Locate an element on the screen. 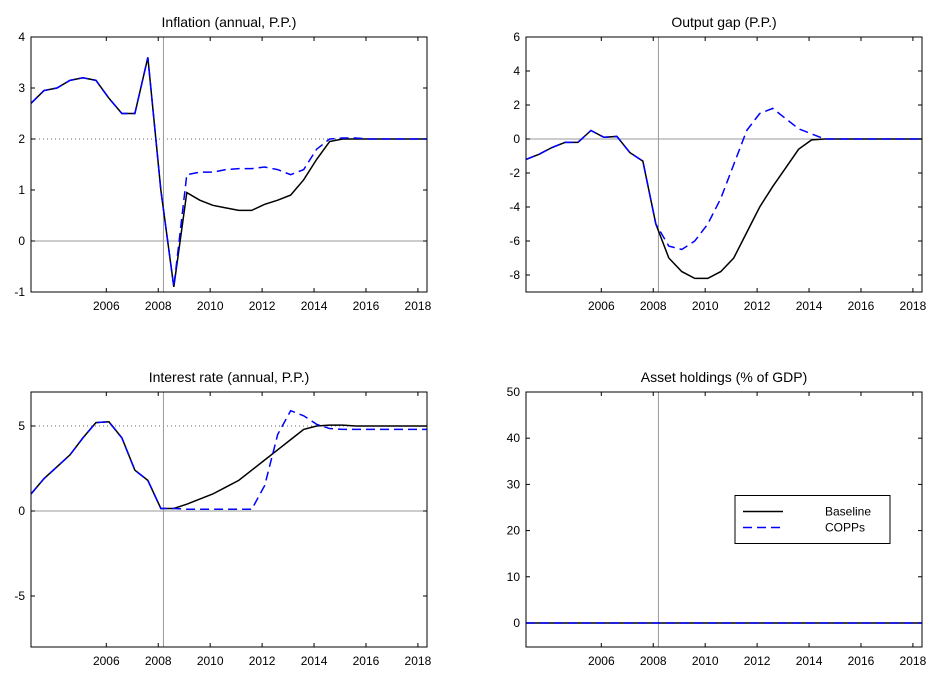  y-tick-label: 20 is located at coordinates (514, 531).